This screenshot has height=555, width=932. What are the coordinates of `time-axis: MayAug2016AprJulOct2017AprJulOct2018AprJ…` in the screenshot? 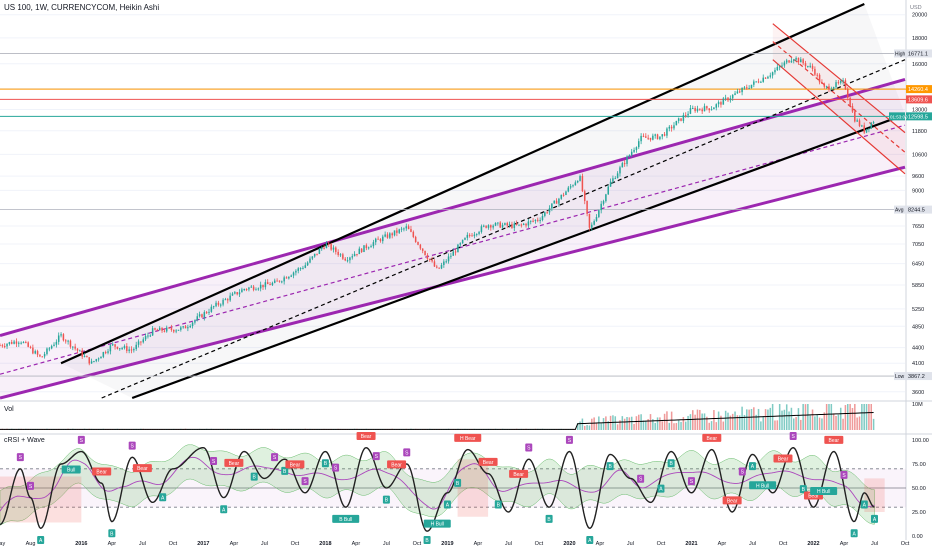 It's located at (455, 544).